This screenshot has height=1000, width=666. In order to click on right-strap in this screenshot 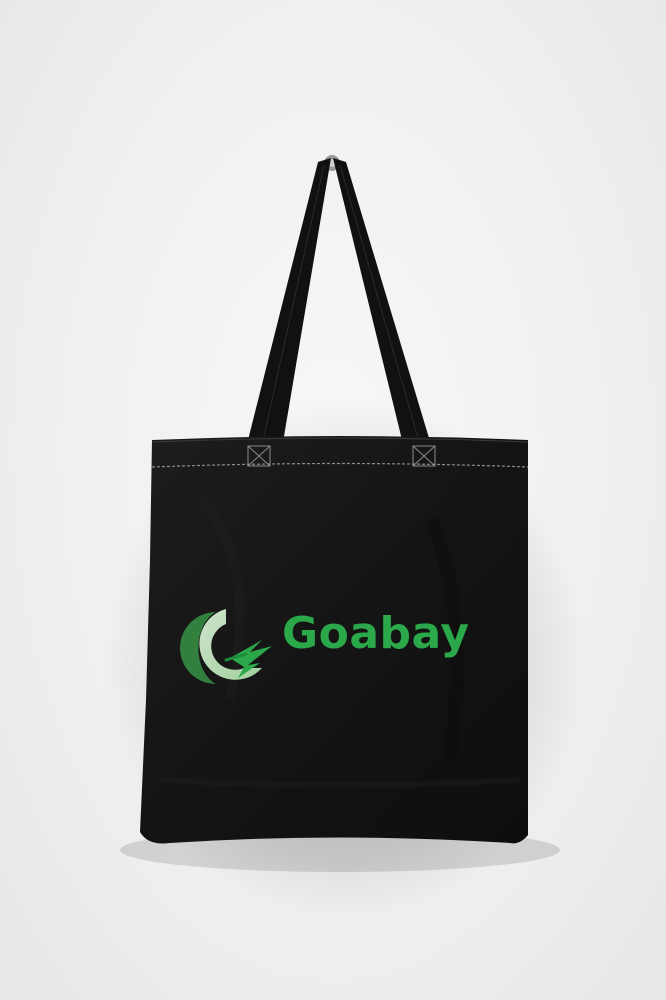, I will do `click(382, 303)`.